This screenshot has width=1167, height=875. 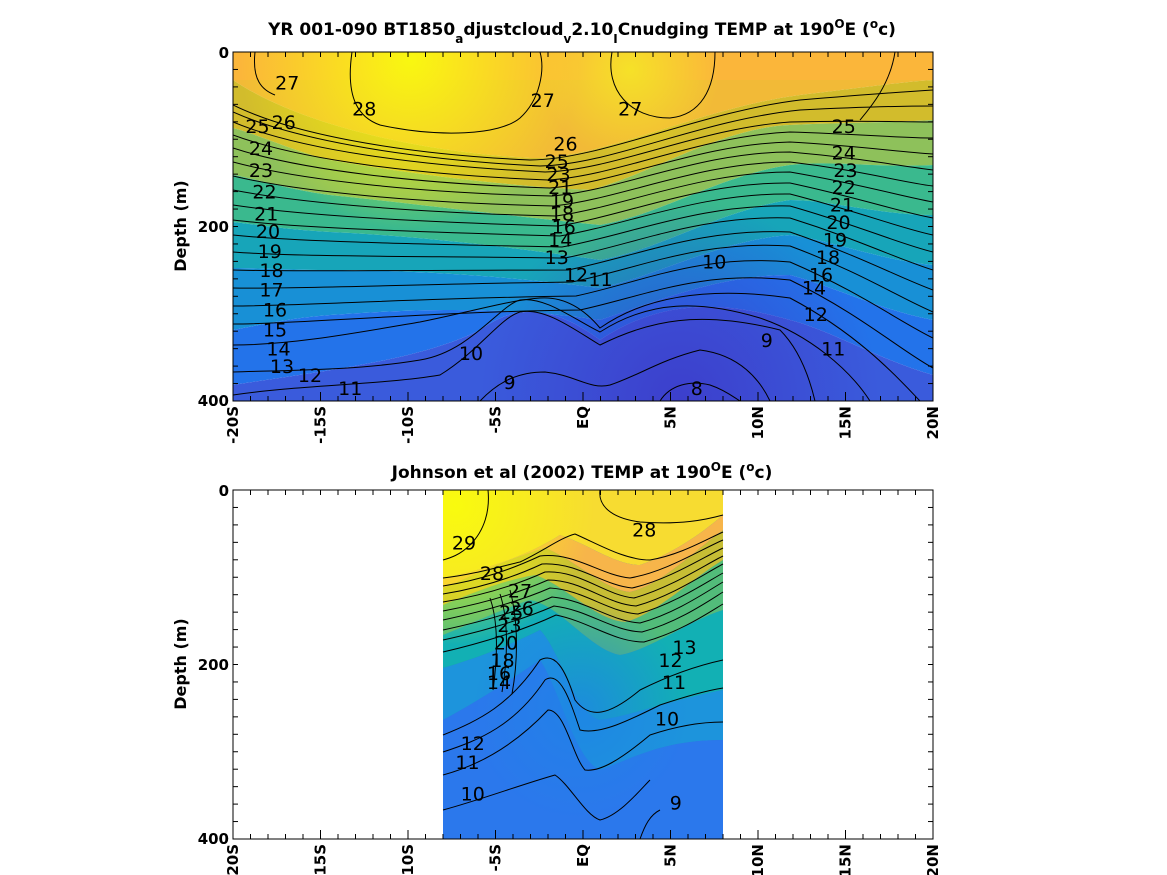 I want to click on title-sub: v, so click(x=568, y=39).